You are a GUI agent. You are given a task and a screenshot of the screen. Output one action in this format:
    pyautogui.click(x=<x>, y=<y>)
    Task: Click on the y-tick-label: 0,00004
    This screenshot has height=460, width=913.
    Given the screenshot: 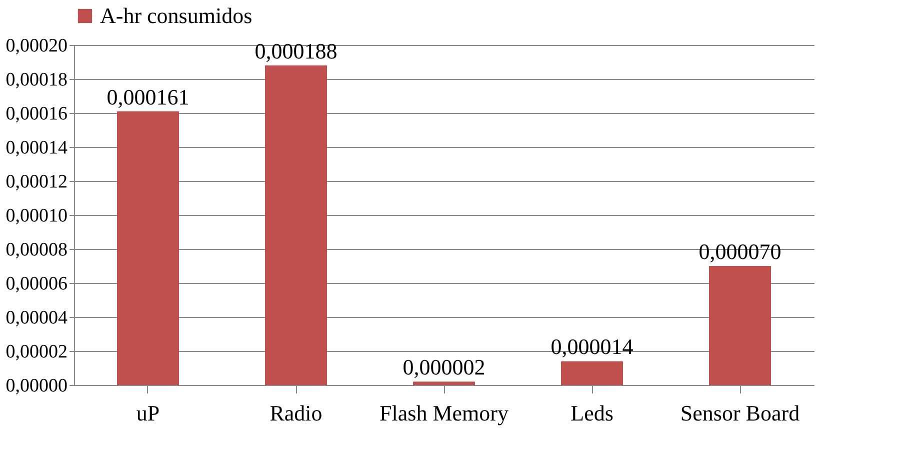 What is the action you would take?
    pyautogui.click(x=37, y=318)
    